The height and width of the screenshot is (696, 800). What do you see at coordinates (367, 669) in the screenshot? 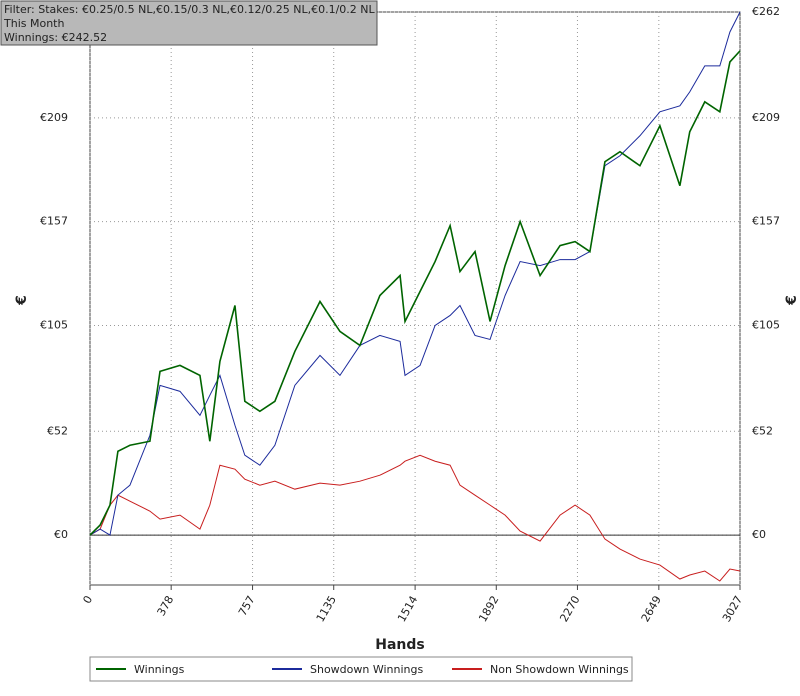
I see `legend-label: Showdown Winnings` at bounding box center [367, 669].